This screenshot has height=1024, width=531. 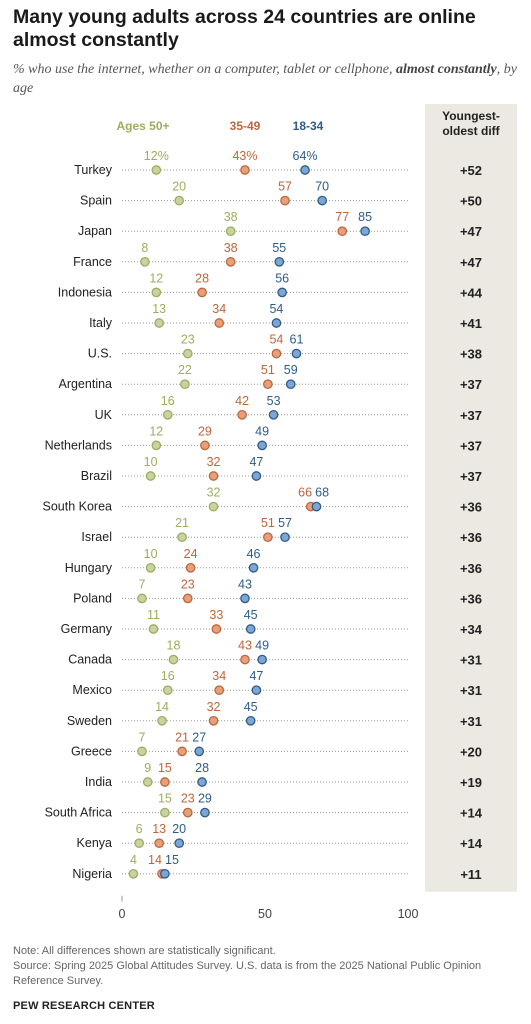 What do you see at coordinates (153, 615) in the screenshot?
I see `value-label-germany-ages-50-: 11` at bounding box center [153, 615].